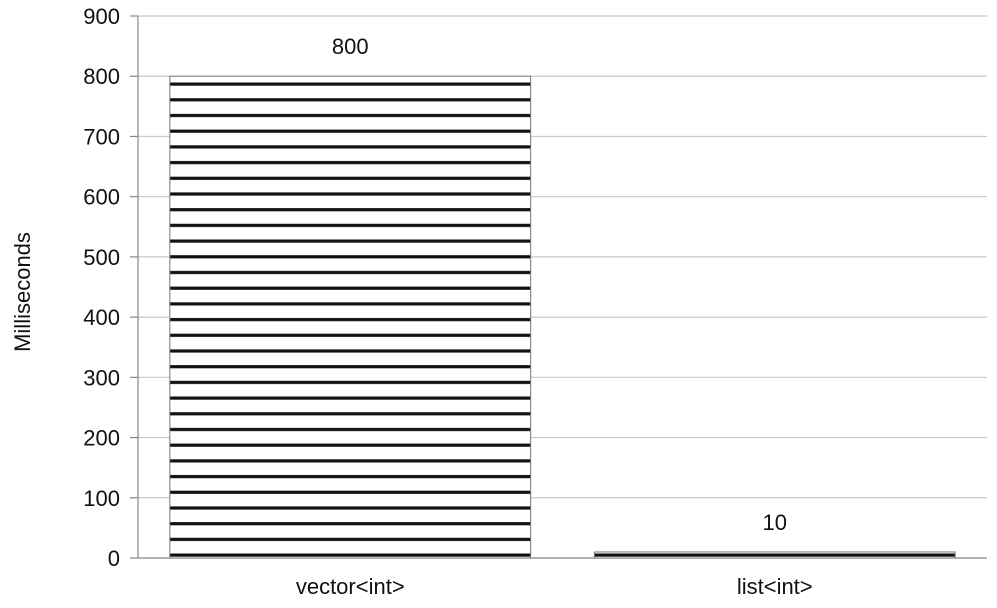 Image resolution: width=997 pixels, height=608 pixels. Describe the element at coordinates (114, 558) in the screenshot. I see `y-tick-label: 0` at that location.